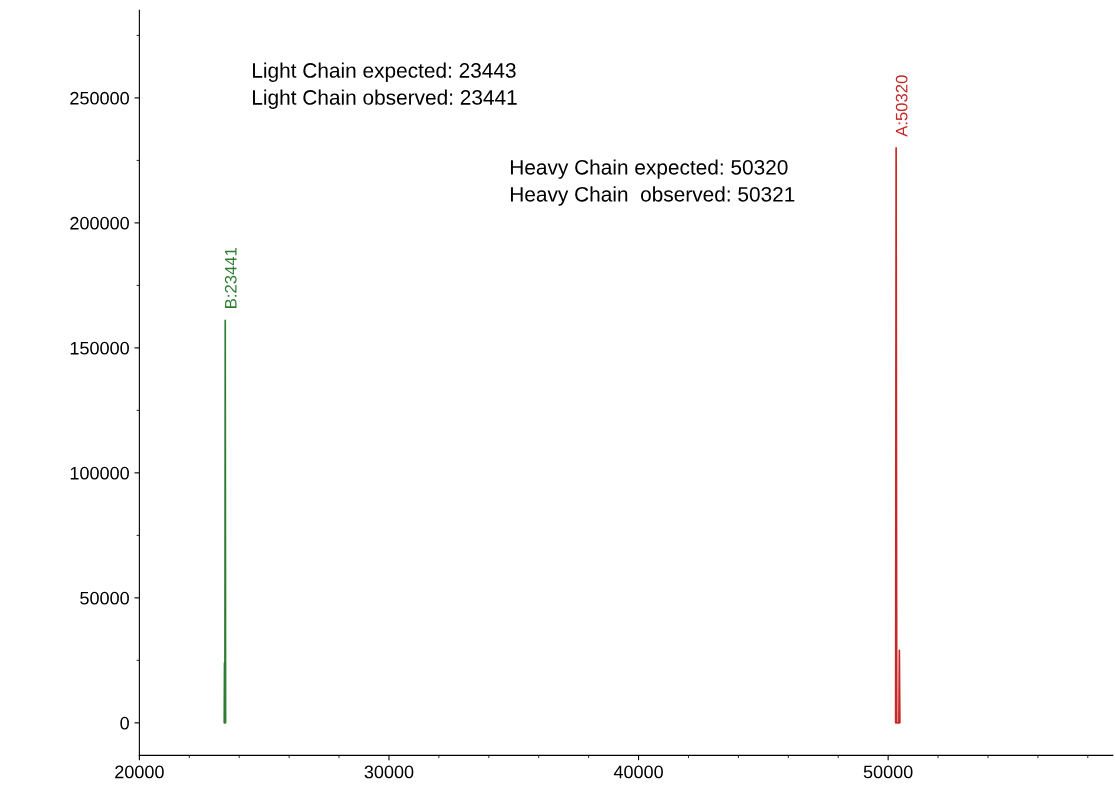  Describe the element at coordinates (99, 98) in the screenshot. I see `y-tick-label: 250000` at that location.